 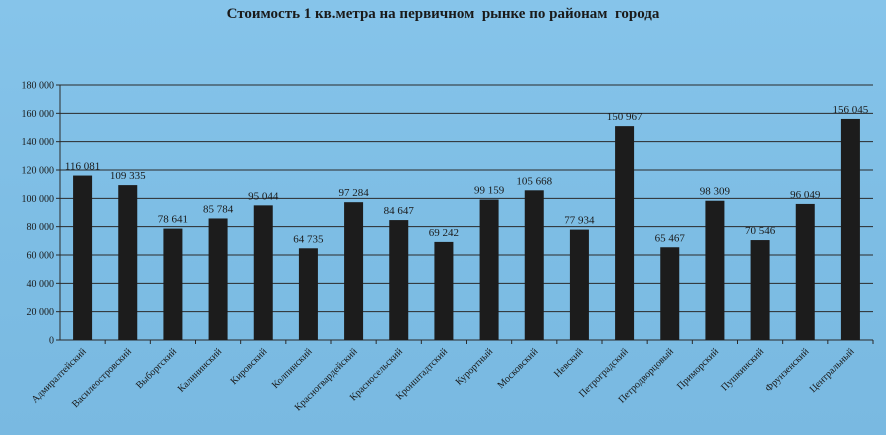 What do you see at coordinates (760, 231) in the screenshot?
I see `data-label: 70 546` at bounding box center [760, 231].